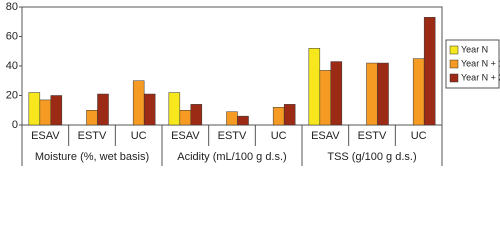 Image resolution: width=500 pixels, height=240 pixels. What do you see at coordinates (12, 95) in the screenshot?
I see `y-tick-label: 20` at bounding box center [12, 95].